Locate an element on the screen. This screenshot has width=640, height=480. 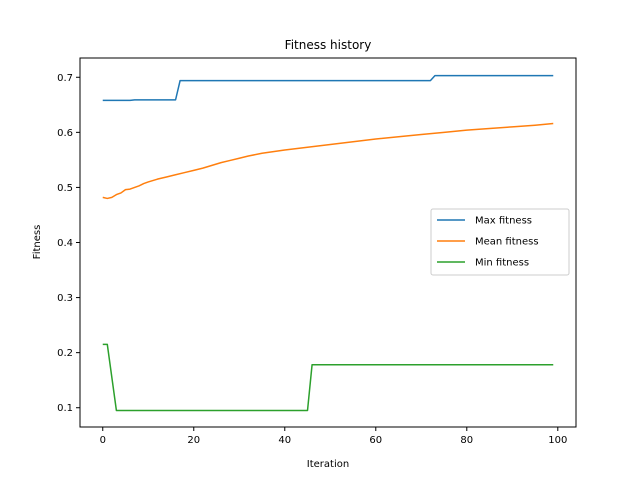
y-tick-label: 0.1 is located at coordinates (65, 408).